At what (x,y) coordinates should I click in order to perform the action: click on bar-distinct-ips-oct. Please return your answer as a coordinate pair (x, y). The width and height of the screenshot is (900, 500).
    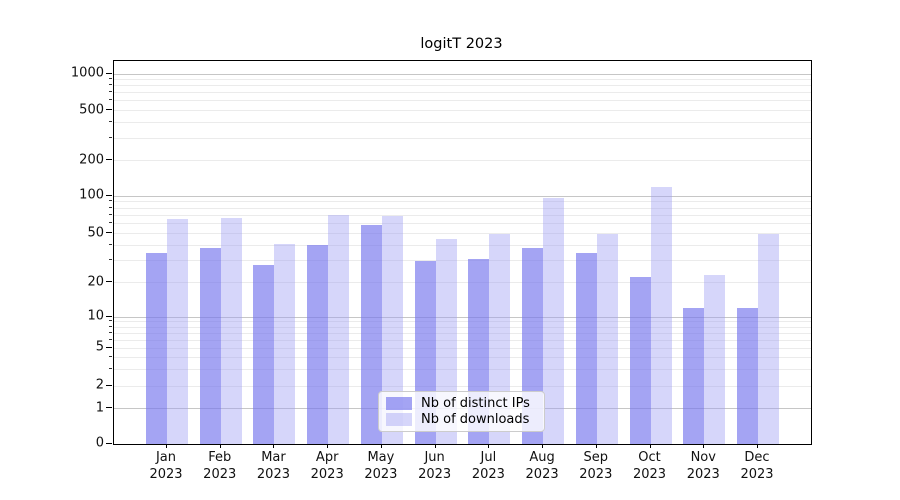
    Looking at the image, I should click on (640, 360).